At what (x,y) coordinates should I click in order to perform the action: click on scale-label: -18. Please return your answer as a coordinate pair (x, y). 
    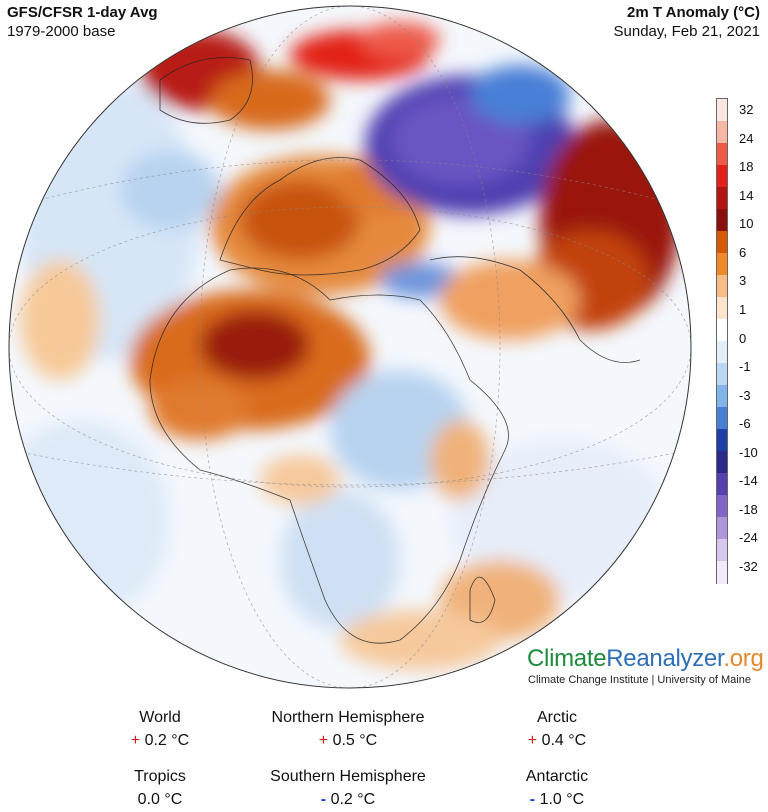
    Looking at the image, I should click on (748, 509).